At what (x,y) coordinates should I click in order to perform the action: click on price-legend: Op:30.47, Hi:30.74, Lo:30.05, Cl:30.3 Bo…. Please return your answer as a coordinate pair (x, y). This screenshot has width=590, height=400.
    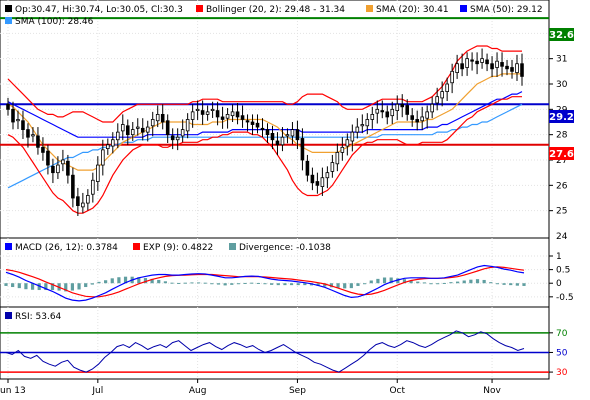
    Looking at the image, I should click on (274, 16).